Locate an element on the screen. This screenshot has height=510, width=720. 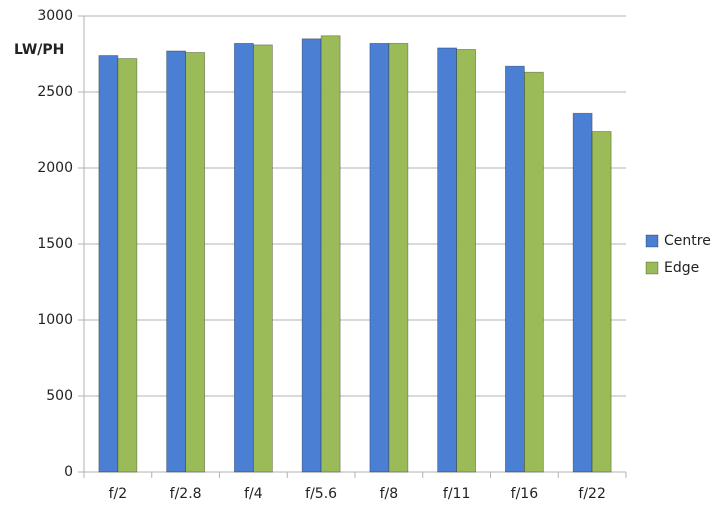
y-tick-label: 1000 is located at coordinates (55, 320).